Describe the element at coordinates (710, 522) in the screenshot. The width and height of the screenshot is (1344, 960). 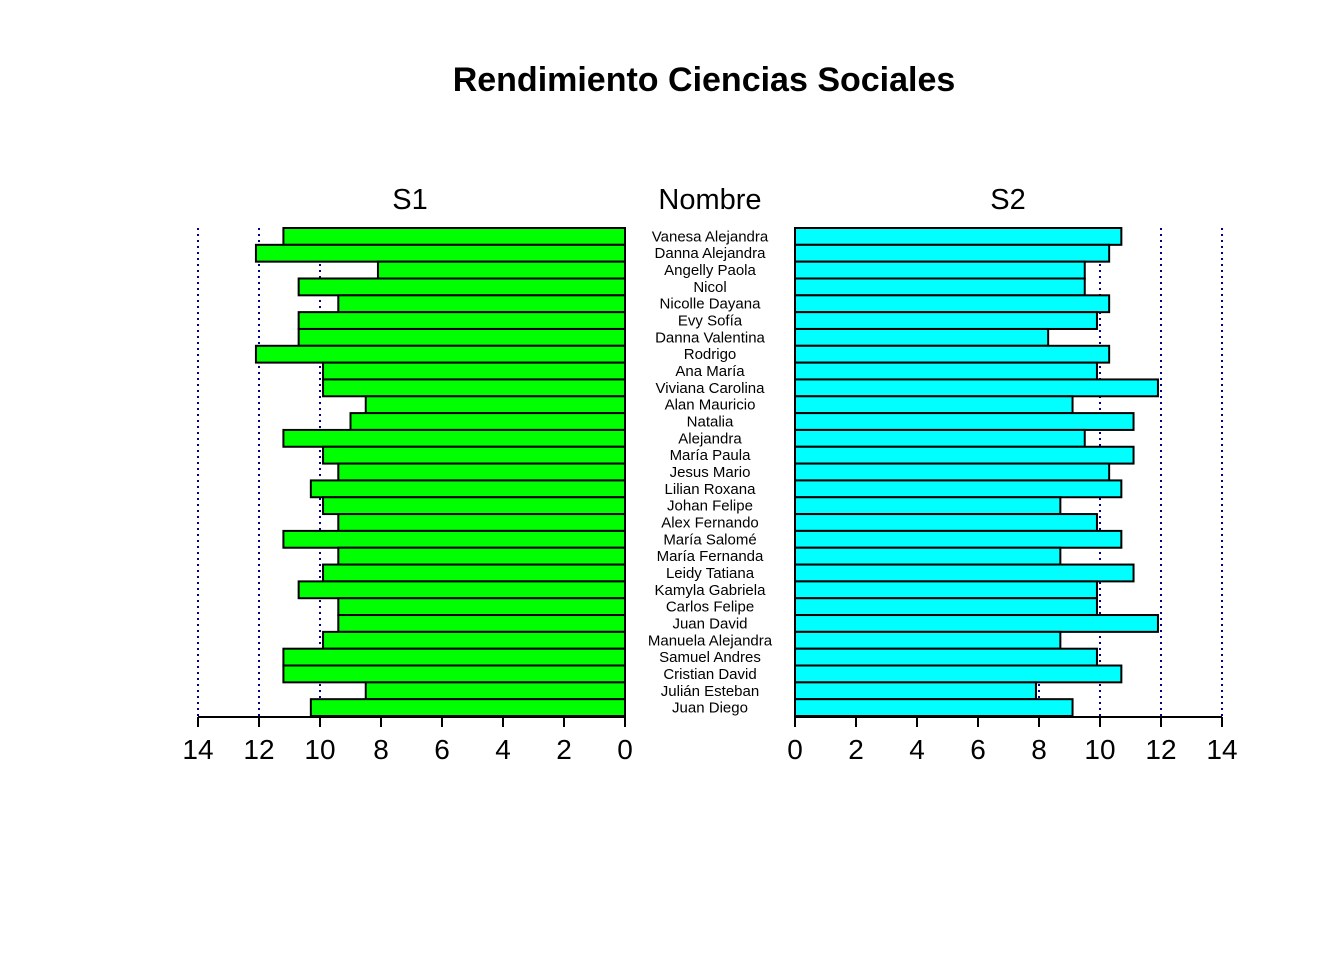
I see `category-label: Alex Fernando` at that location.